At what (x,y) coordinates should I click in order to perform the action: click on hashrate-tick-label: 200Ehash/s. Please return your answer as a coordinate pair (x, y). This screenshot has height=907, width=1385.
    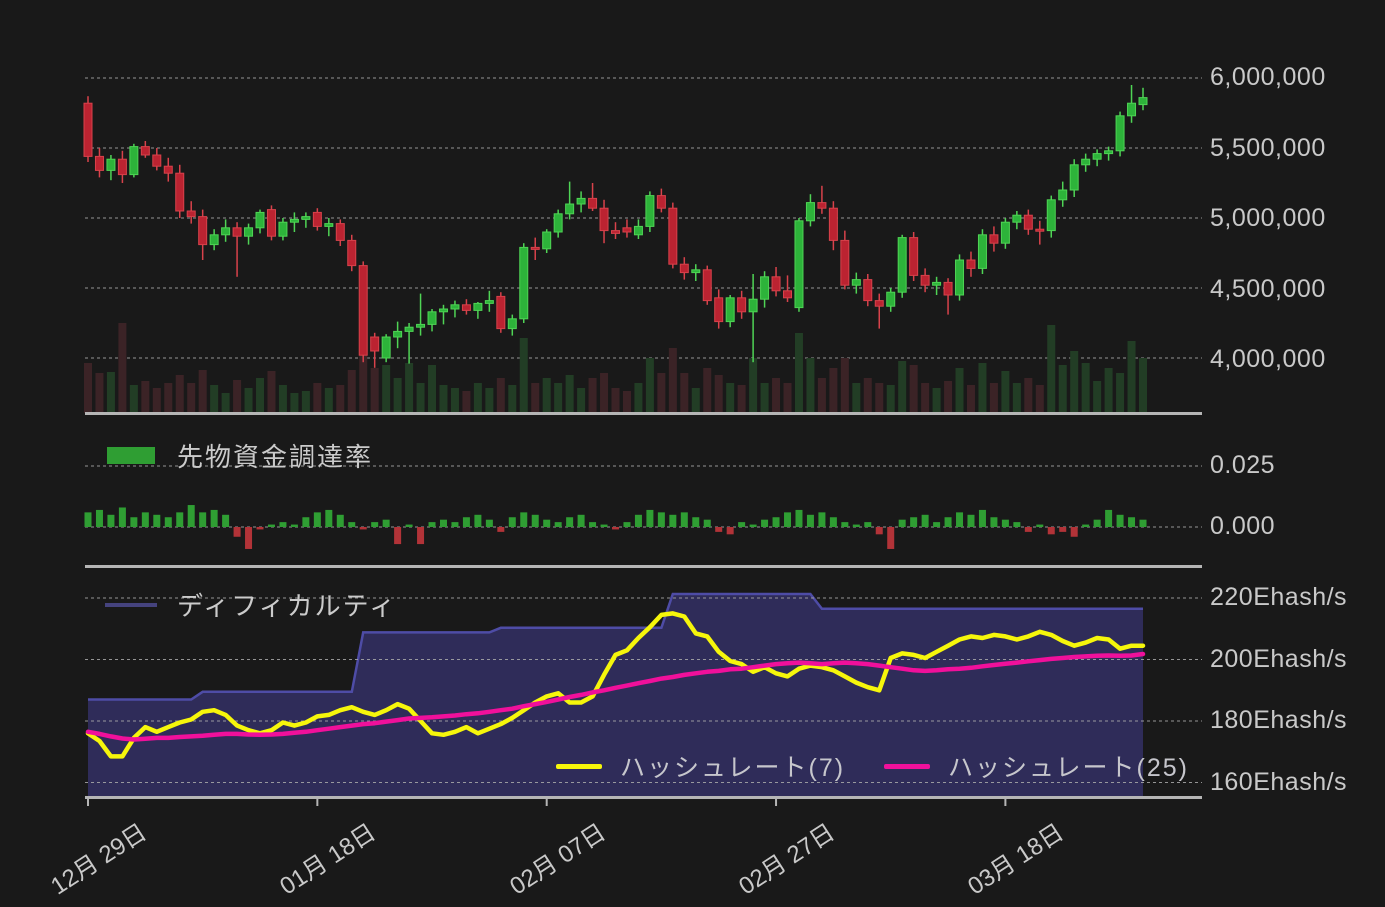
    Looking at the image, I should click on (1279, 658).